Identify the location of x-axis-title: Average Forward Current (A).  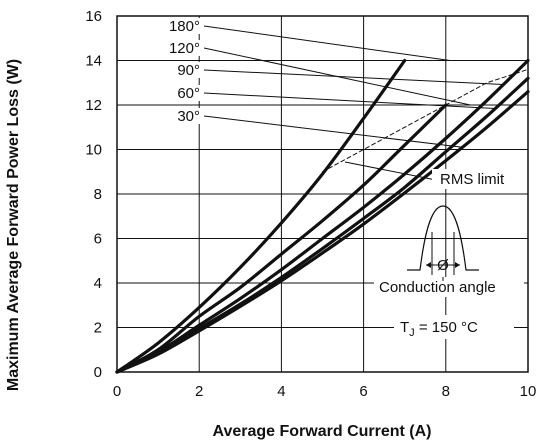
(322, 431).